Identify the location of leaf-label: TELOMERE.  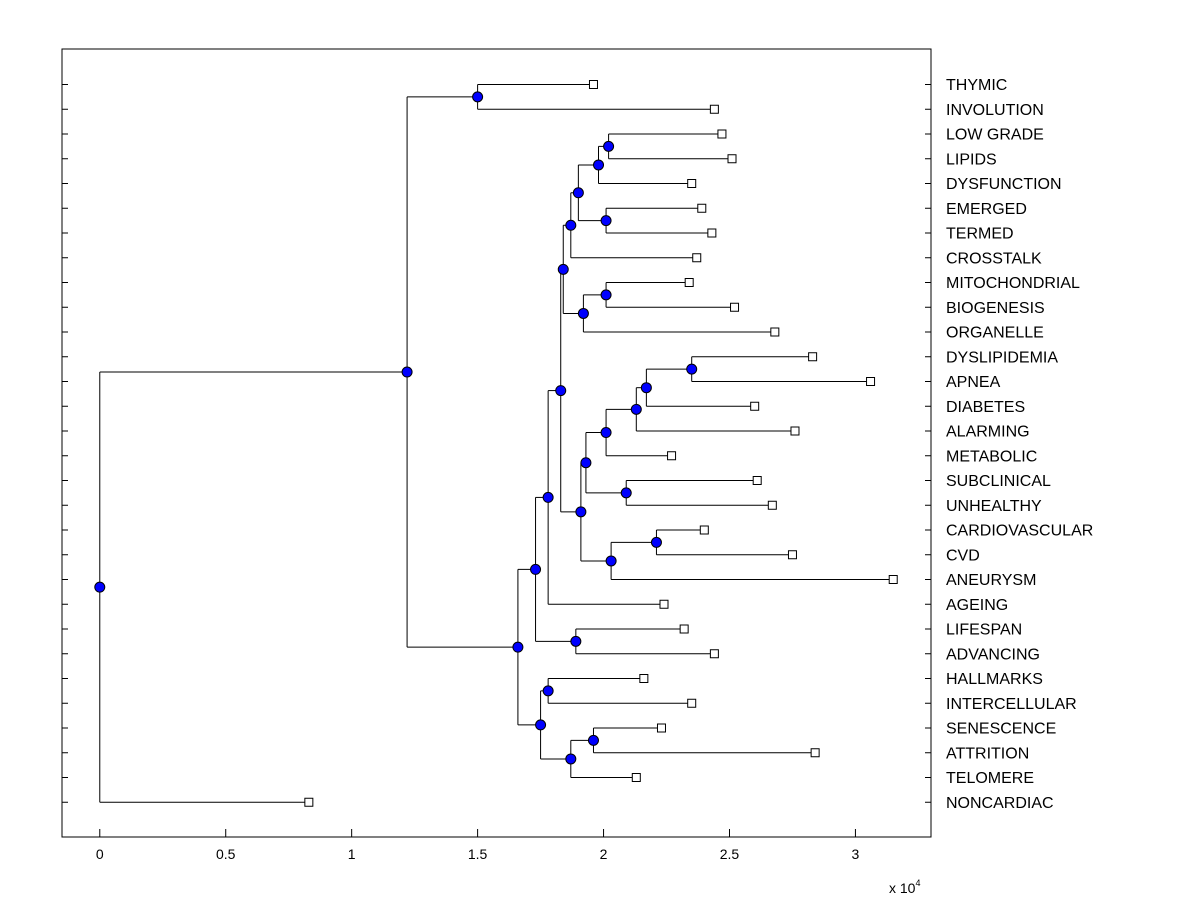
(990, 778).